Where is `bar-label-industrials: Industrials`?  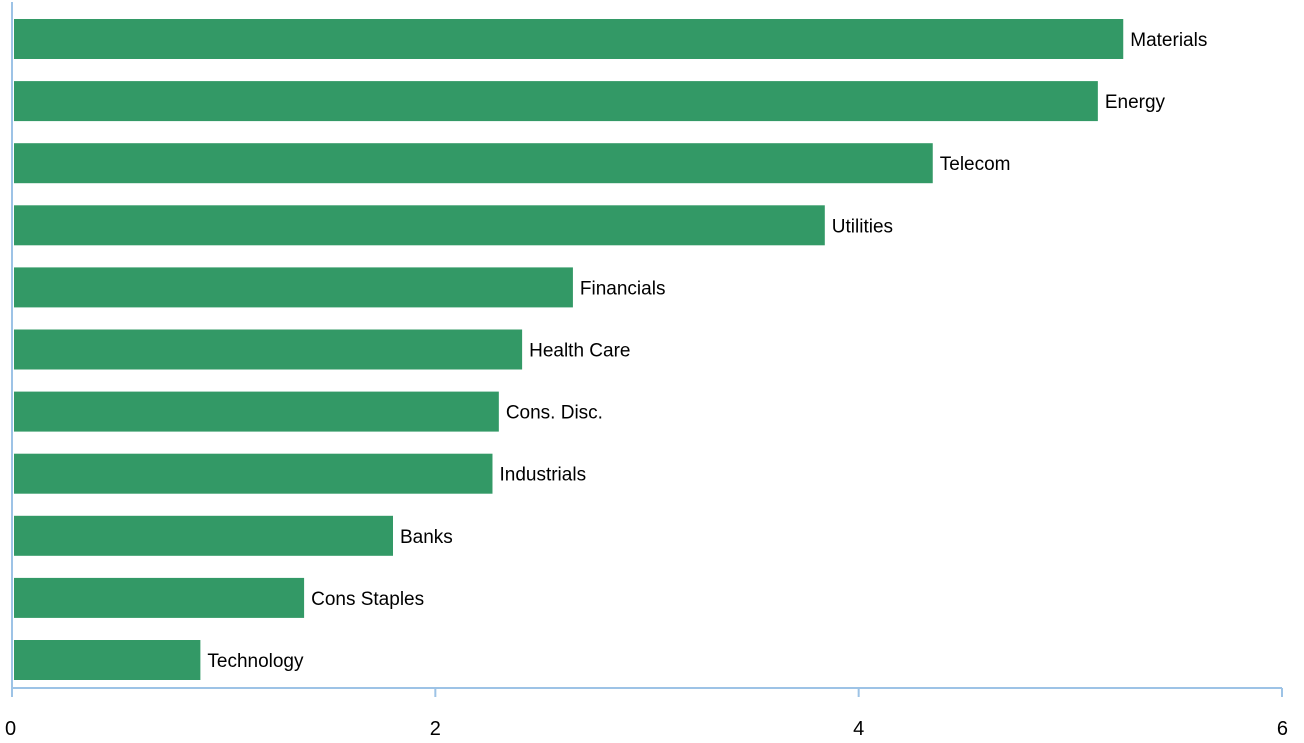 bar-label-industrials: Industrials is located at coordinates (542, 475).